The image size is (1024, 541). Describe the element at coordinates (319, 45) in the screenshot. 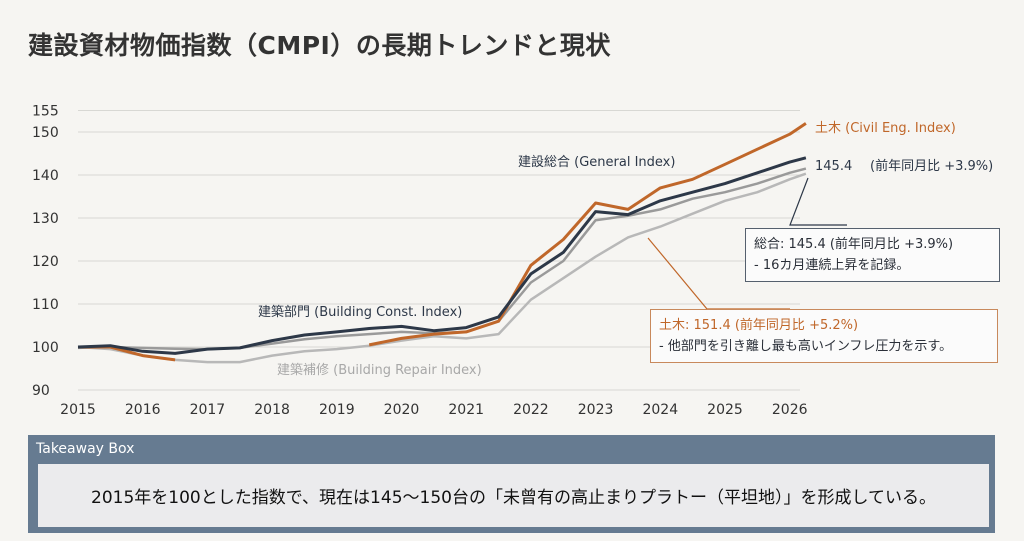

I see `page-title: 建設資材物価指数（CMPI）の長期トレンドと現状` at that location.